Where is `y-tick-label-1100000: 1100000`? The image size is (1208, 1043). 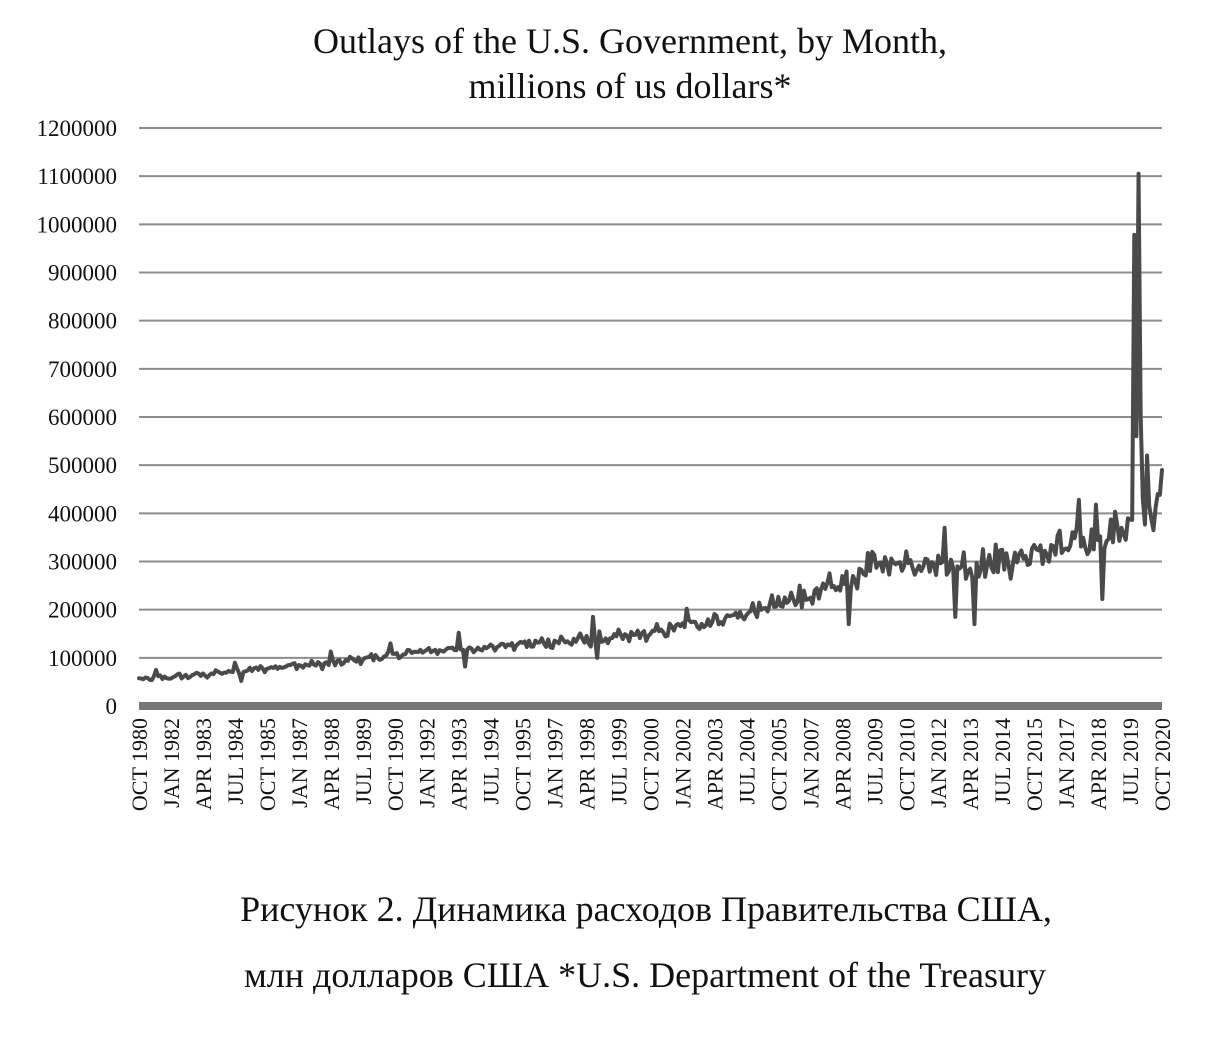
y-tick-label-1100000: 1100000 is located at coordinates (77, 176).